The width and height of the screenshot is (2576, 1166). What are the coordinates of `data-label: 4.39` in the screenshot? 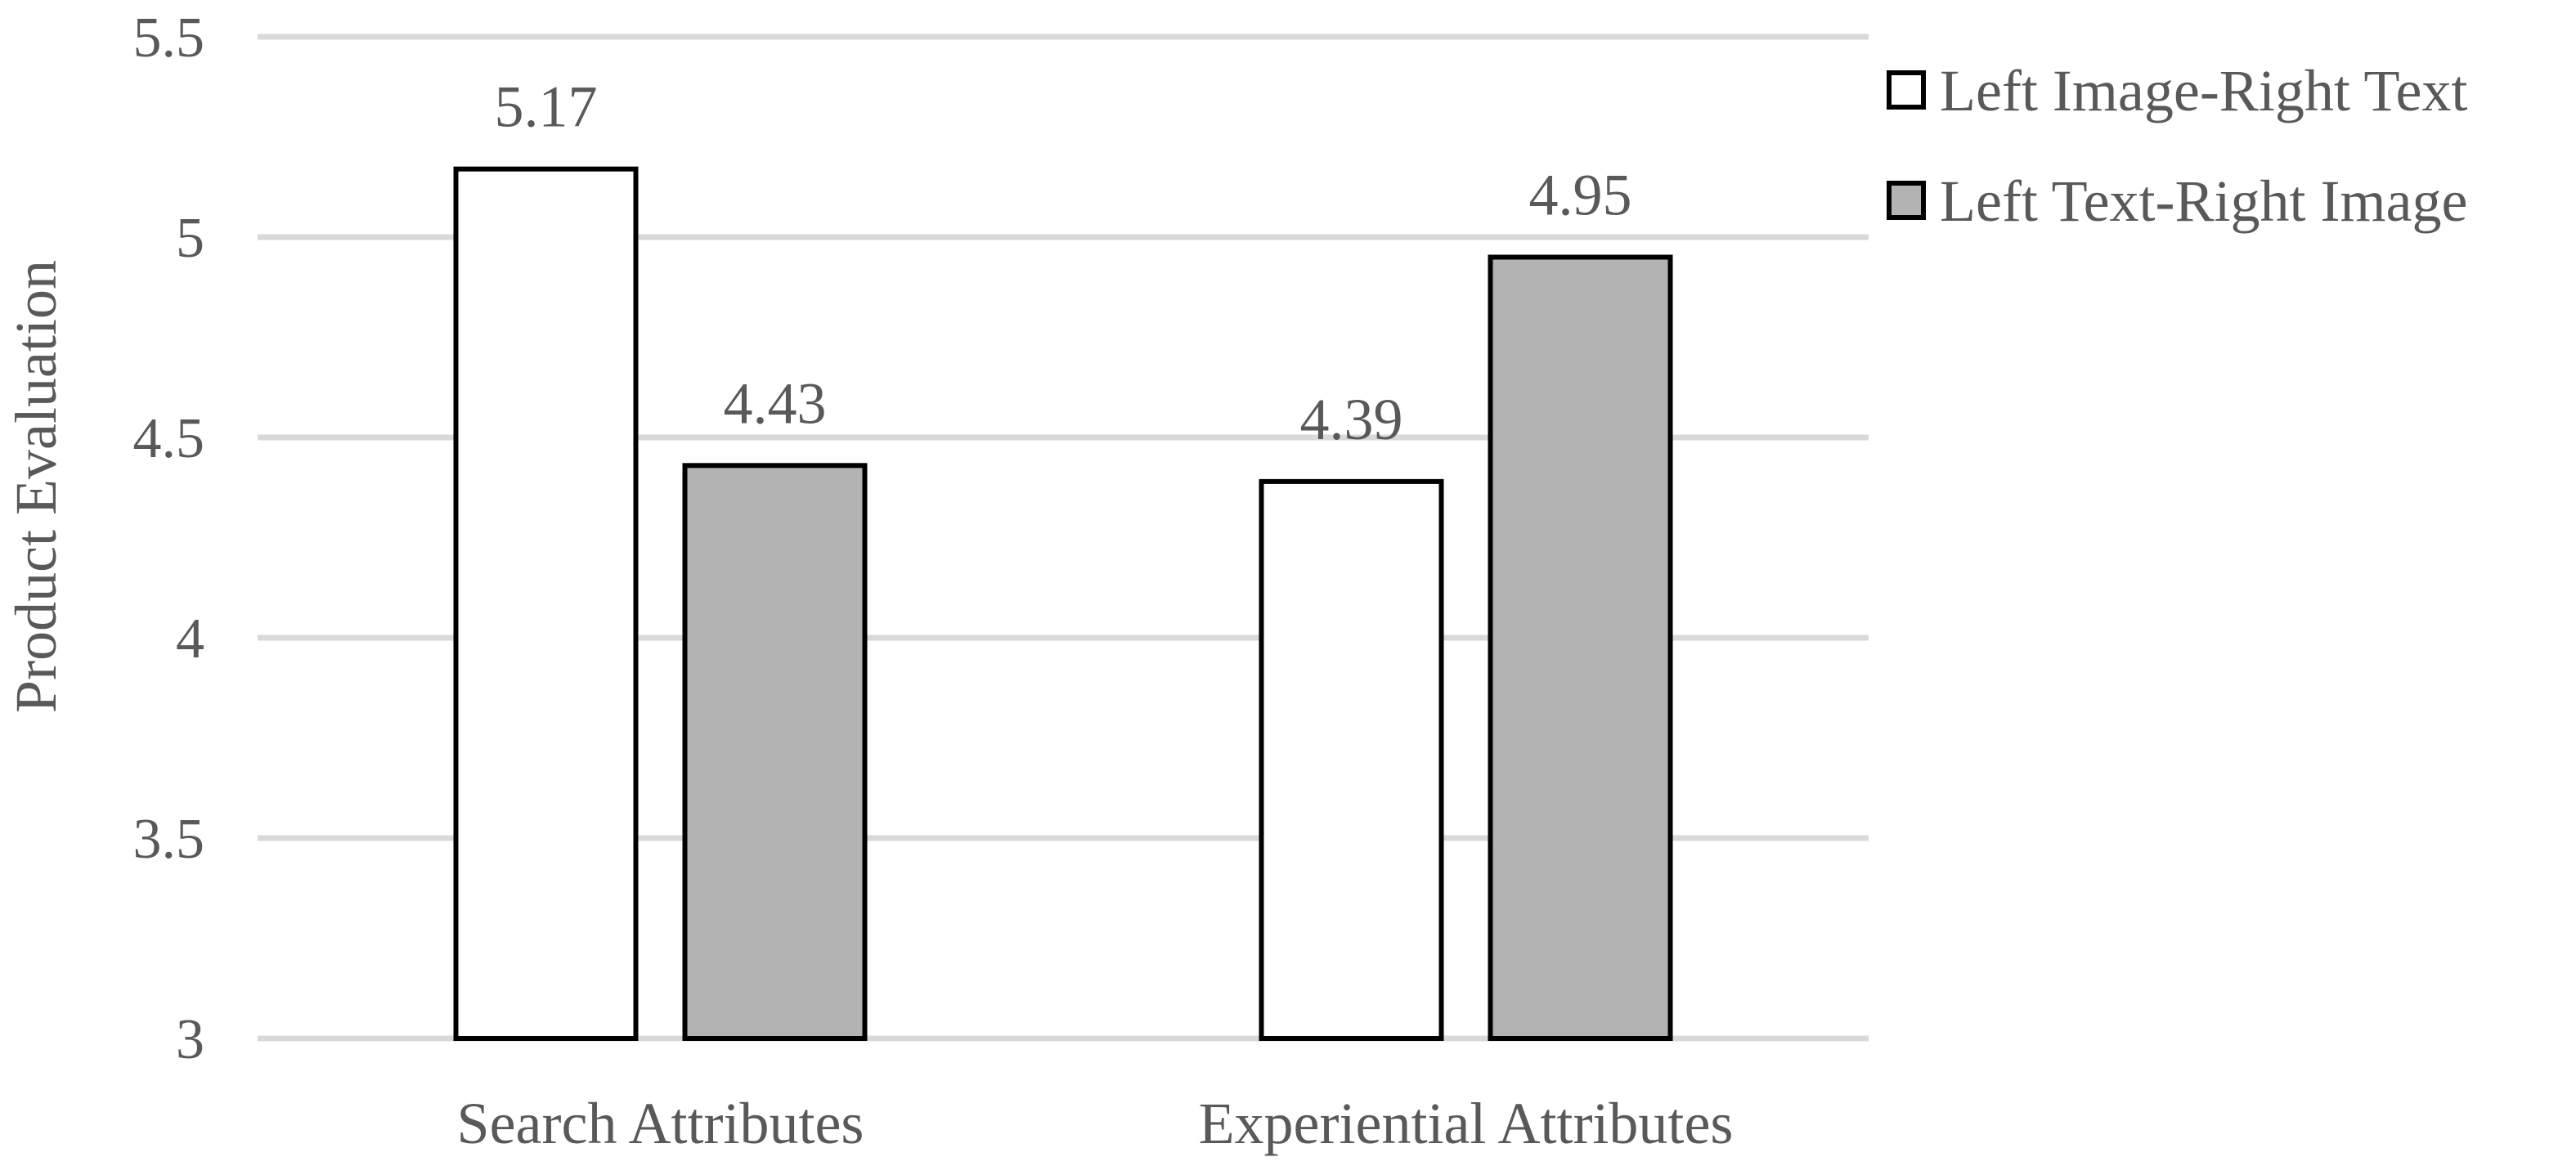 It's located at (1351, 419).